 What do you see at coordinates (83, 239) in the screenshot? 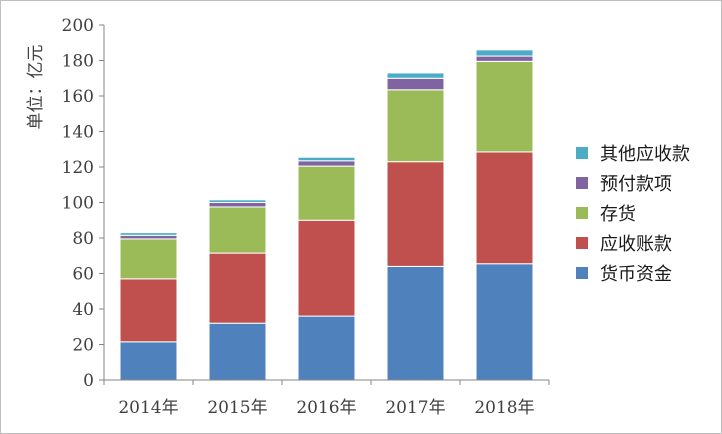
I see `y-tick-label: 80` at bounding box center [83, 239].